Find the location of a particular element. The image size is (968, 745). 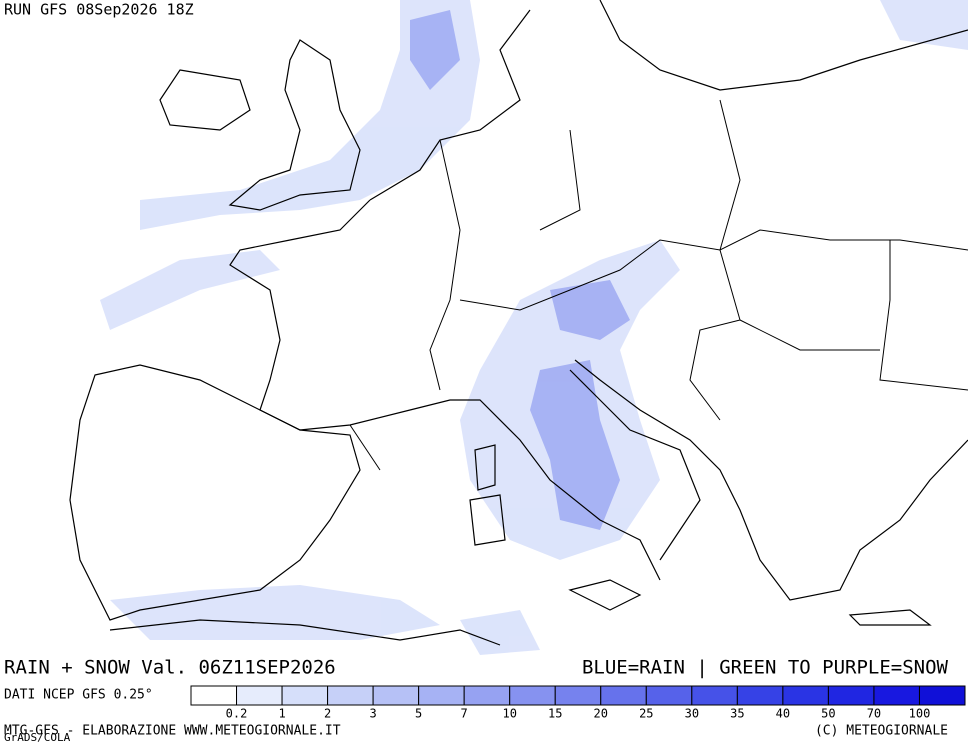

colorbar-label: 5 is located at coordinates (418, 714).